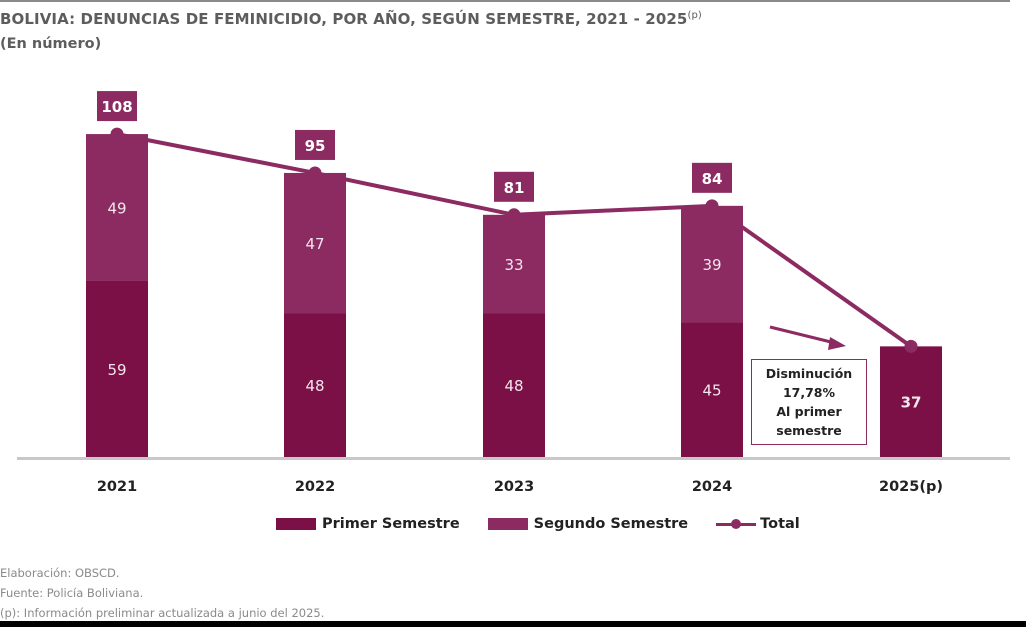  I want to click on annotation-line: semestre, so click(809, 430).